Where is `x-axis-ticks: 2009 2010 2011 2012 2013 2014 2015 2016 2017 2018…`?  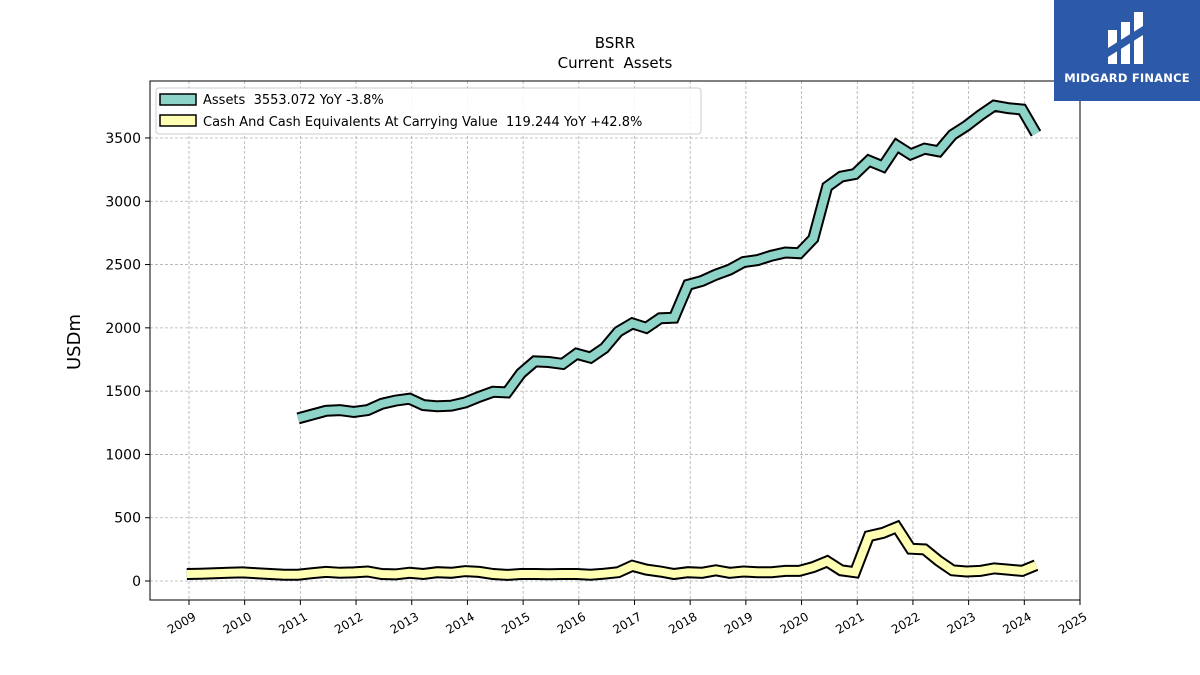 x-axis-ticks: 2009 2010 2011 2012 2013 2014 2015 2016 2017 2018… is located at coordinates (627, 618).